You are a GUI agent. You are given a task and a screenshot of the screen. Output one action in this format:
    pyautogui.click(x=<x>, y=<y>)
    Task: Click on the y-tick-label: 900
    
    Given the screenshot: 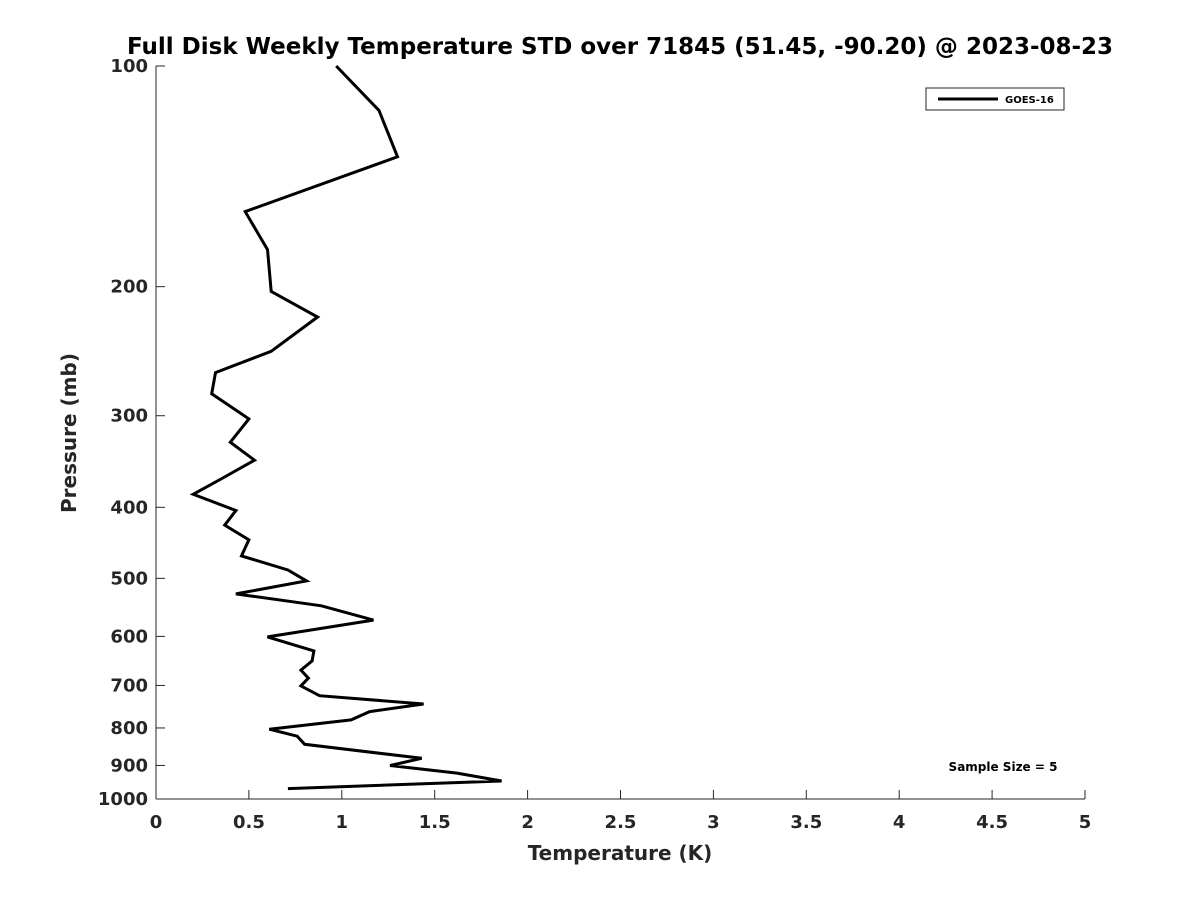 What is the action you would take?
    pyautogui.click(x=129, y=765)
    